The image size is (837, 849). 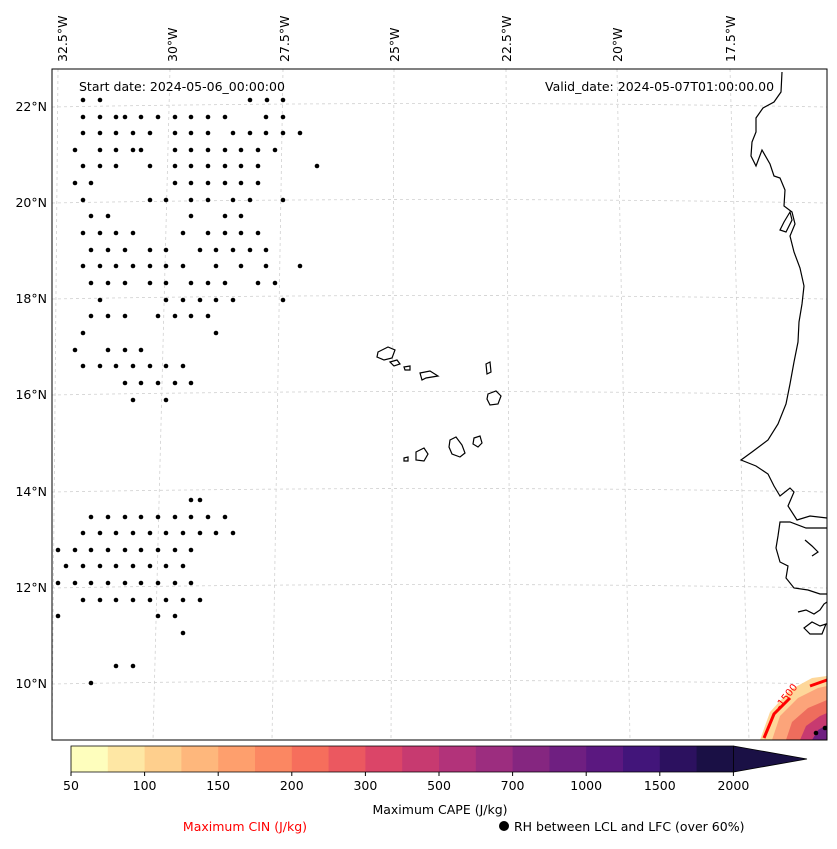 What do you see at coordinates (182, 86) in the screenshot?
I see `start-date-label: Start date: 2024-05-06_00:00:00` at bounding box center [182, 86].